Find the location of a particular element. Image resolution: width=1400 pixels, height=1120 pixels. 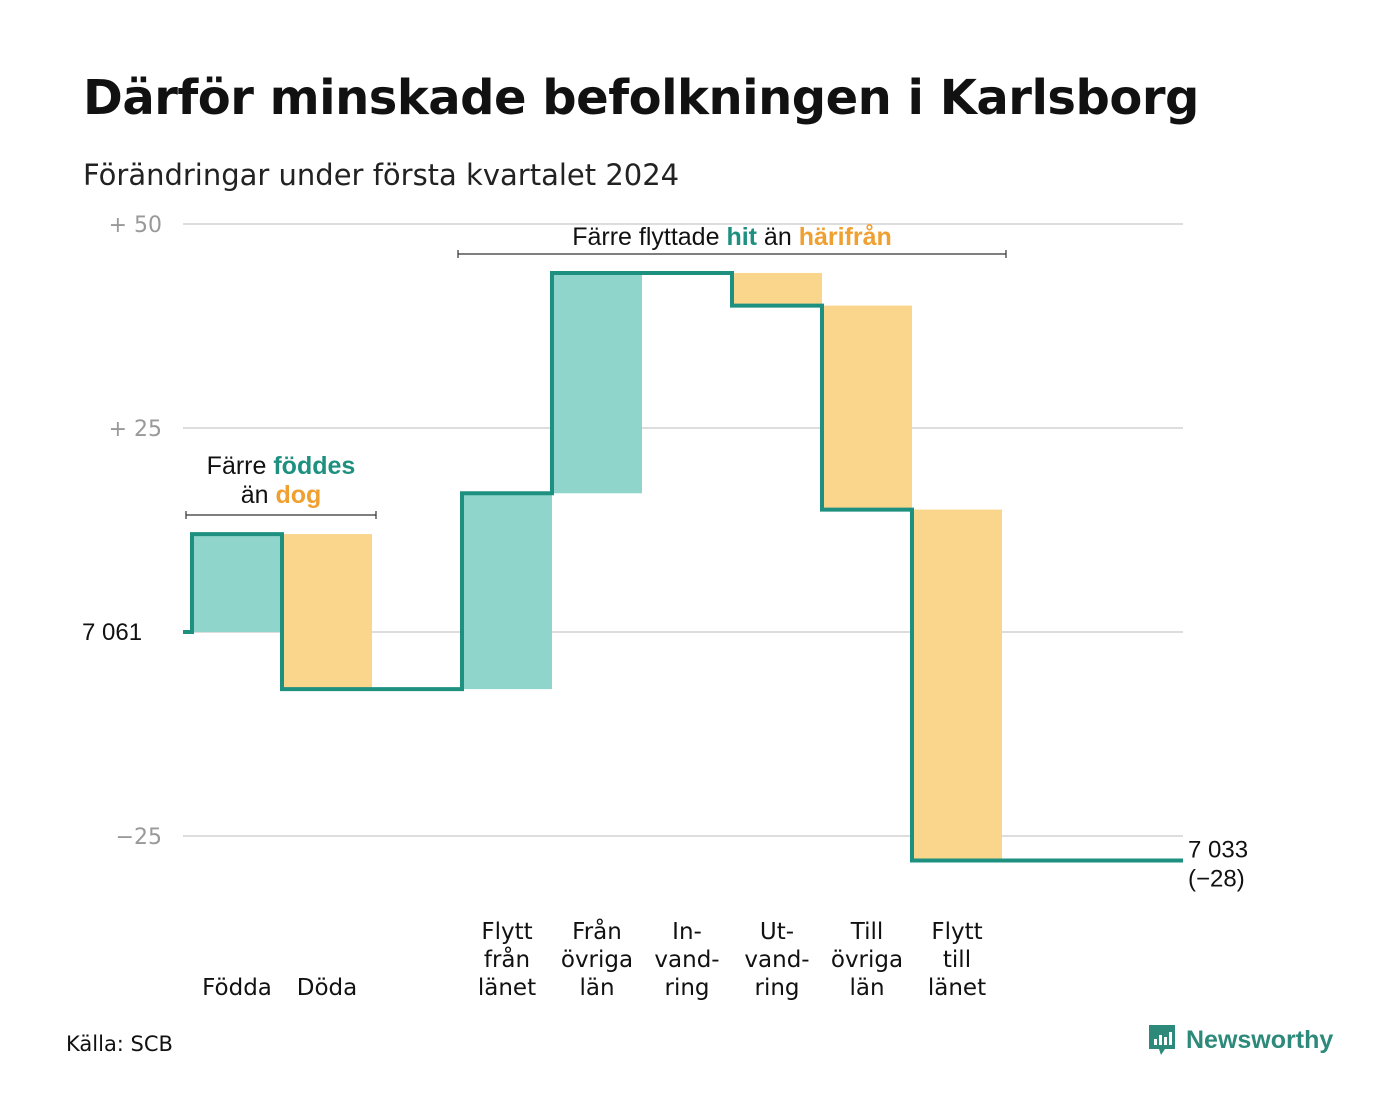

y-tick-label: + 50 is located at coordinates (135, 225).